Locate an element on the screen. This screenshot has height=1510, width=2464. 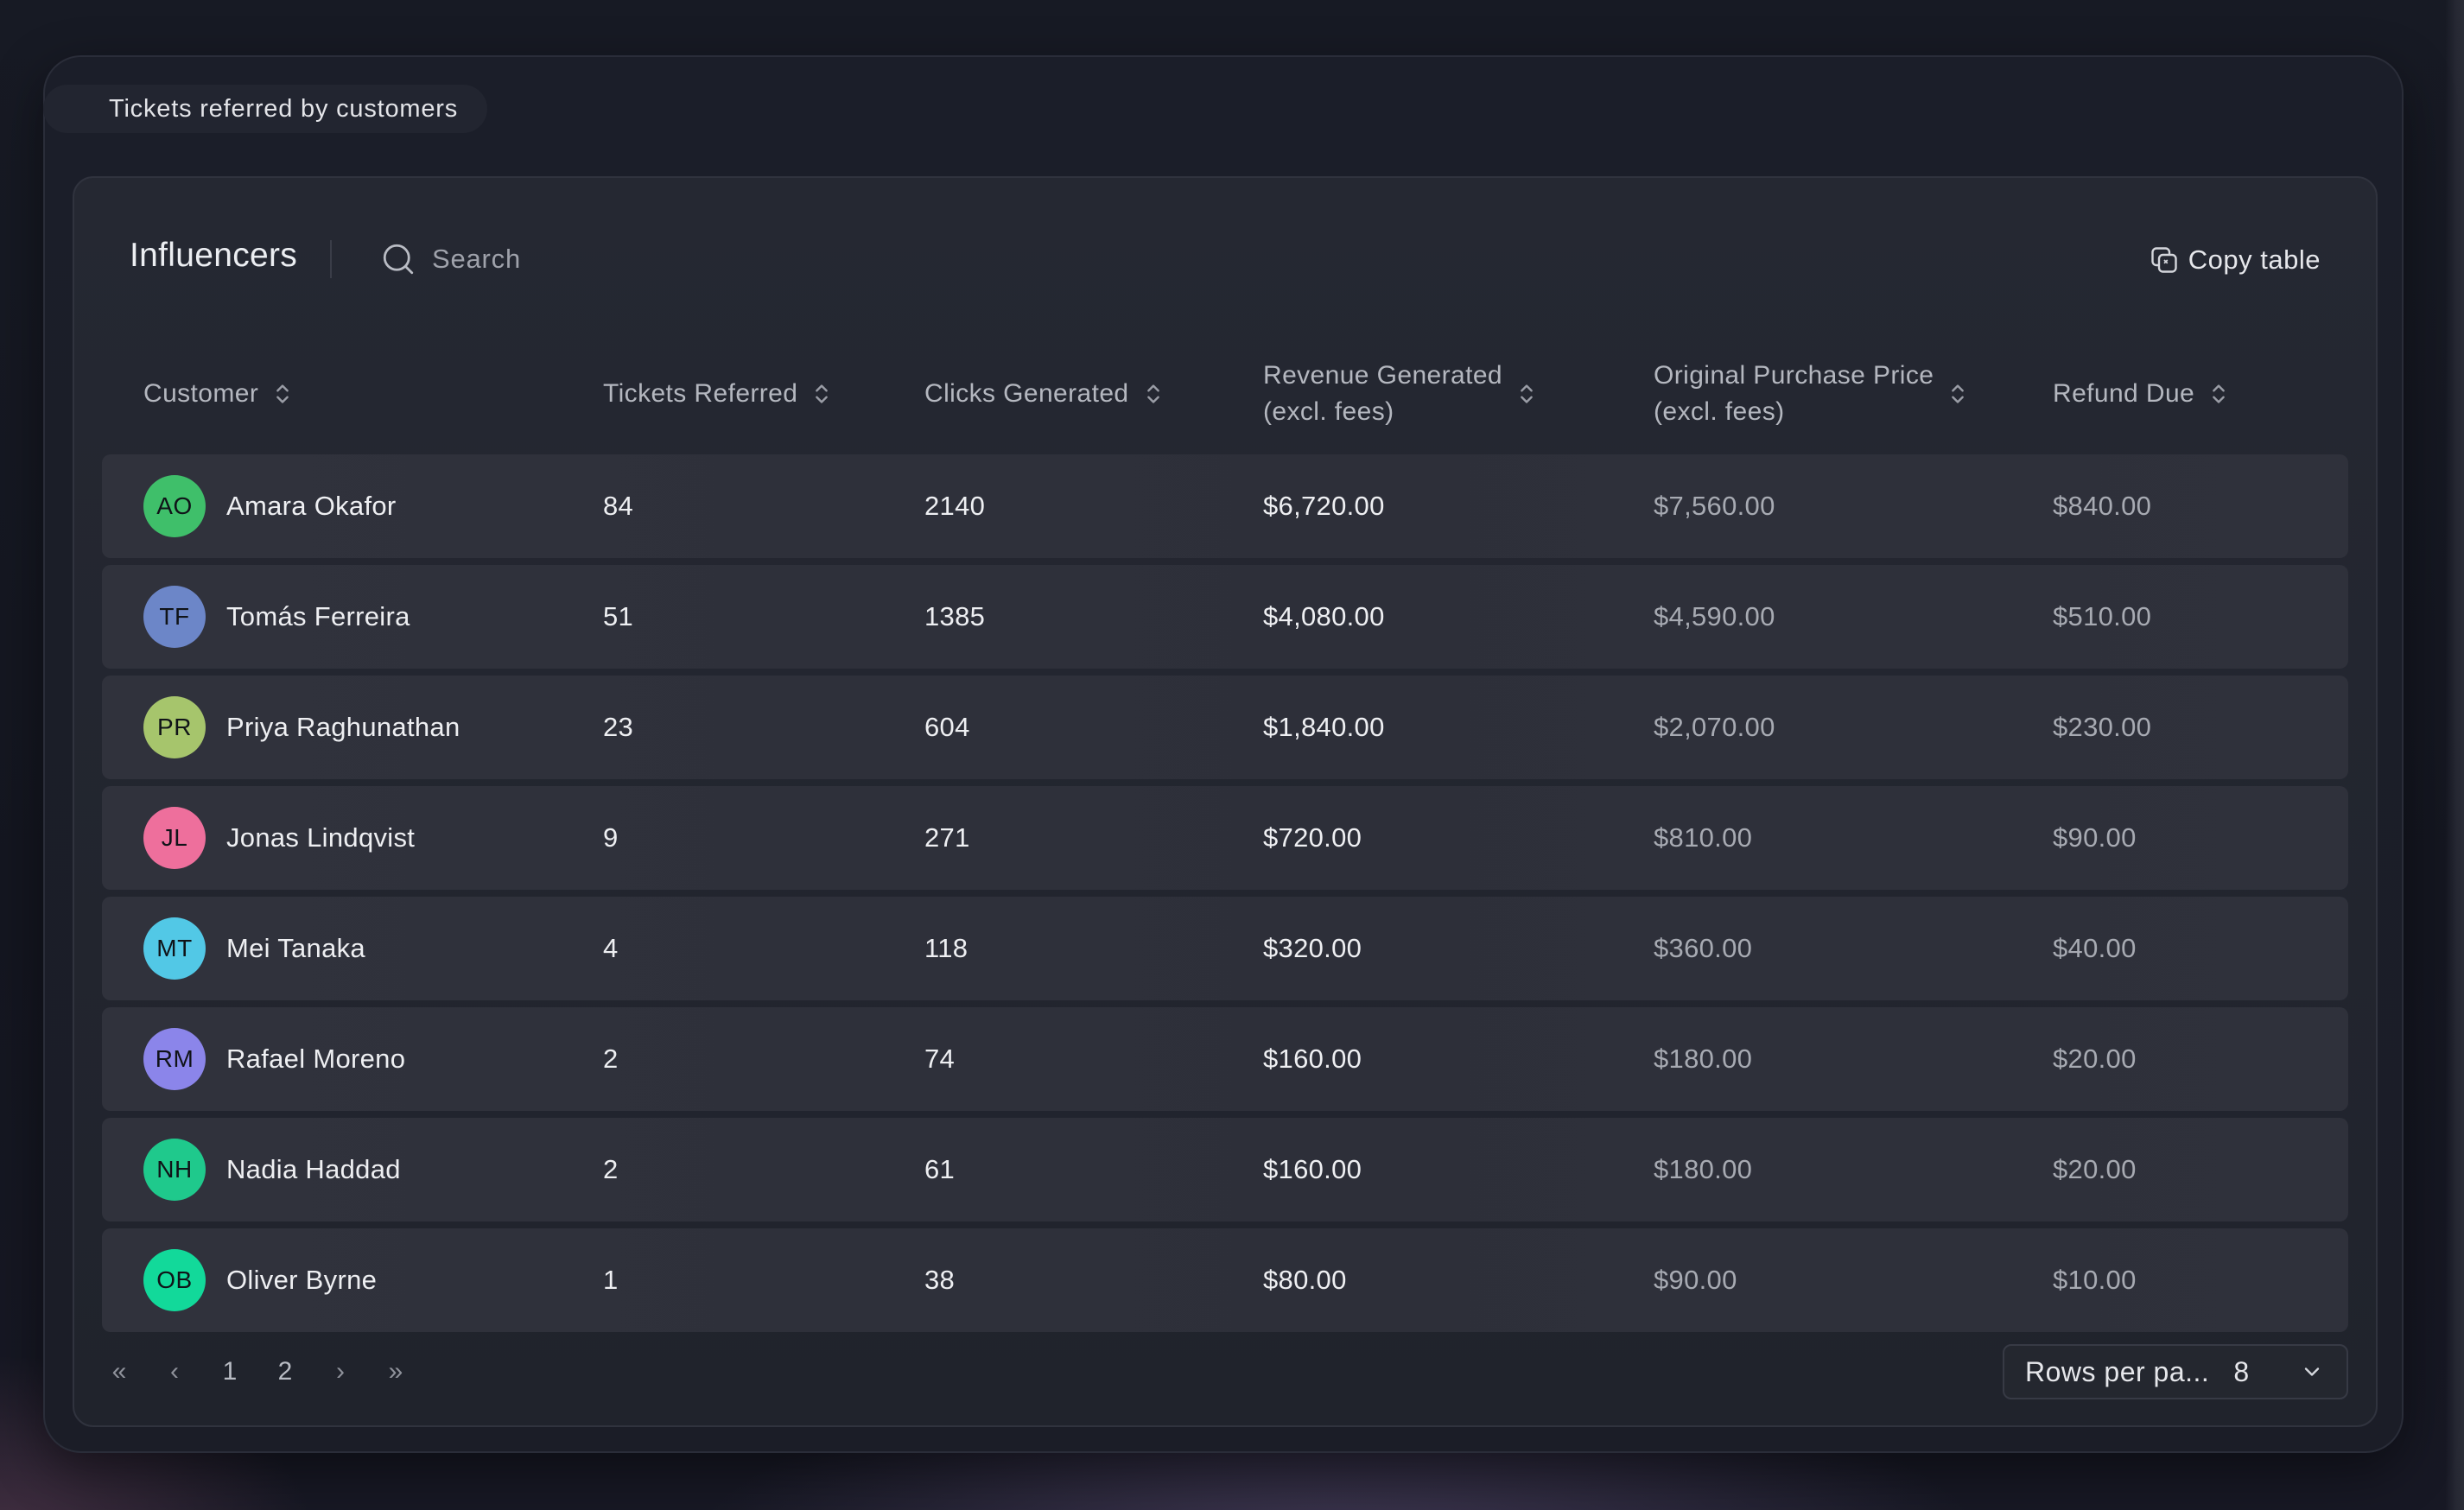
search-box is located at coordinates (553, 260).